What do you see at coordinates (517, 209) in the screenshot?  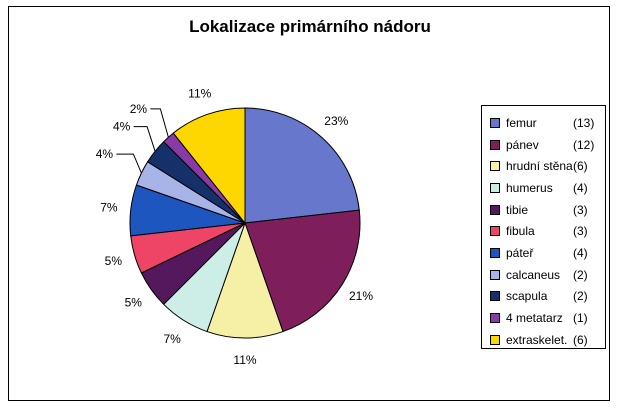 I see `legend-label: tibie` at bounding box center [517, 209].